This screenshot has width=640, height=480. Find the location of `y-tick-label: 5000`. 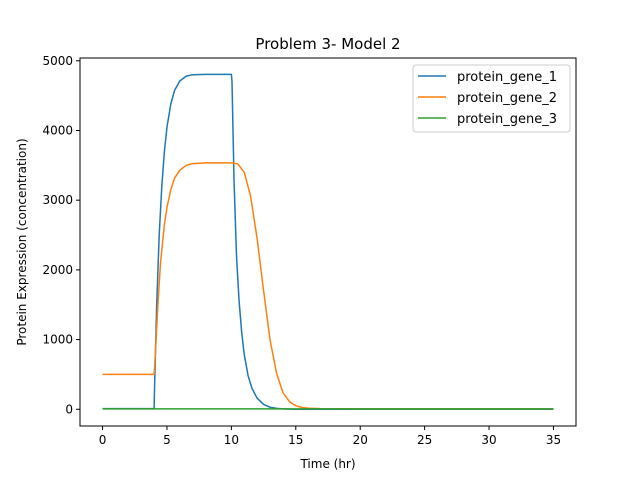

y-tick-label: 5000 is located at coordinates (57, 61).